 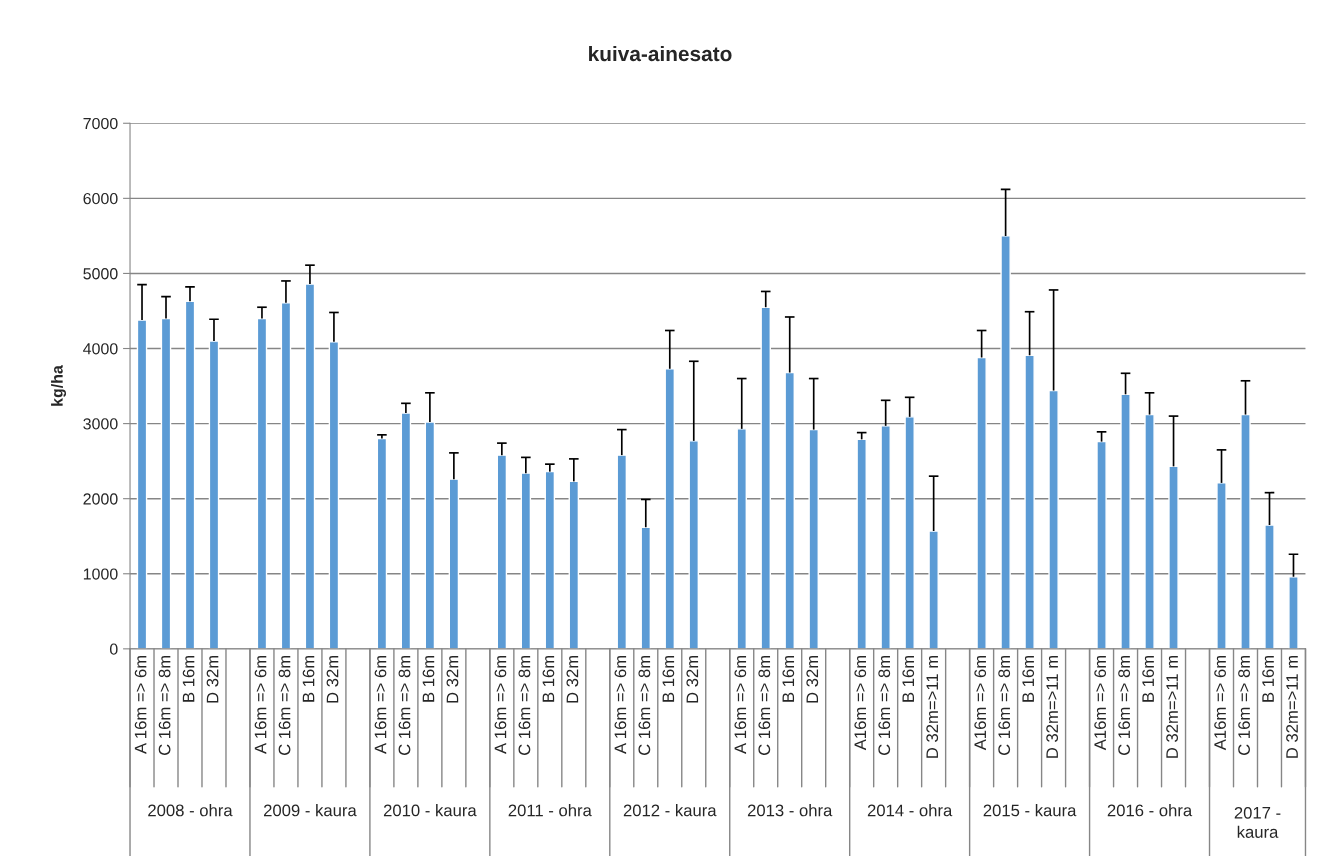 I want to click on y-tick-label: 4000, so click(x=100, y=349).